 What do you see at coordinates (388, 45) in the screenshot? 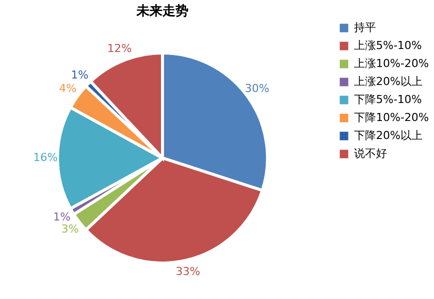
I see `legend-label: 上涨5%-10%` at bounding box center [388, 45].